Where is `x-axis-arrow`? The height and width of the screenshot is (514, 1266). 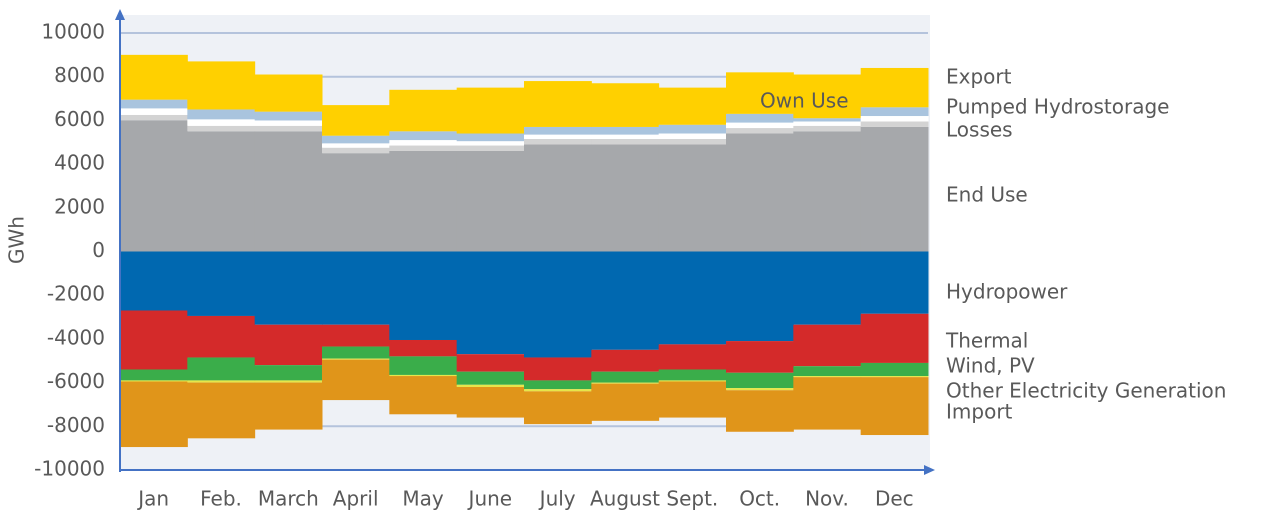
x-axis-arrow is located at coordinates (929, 470).